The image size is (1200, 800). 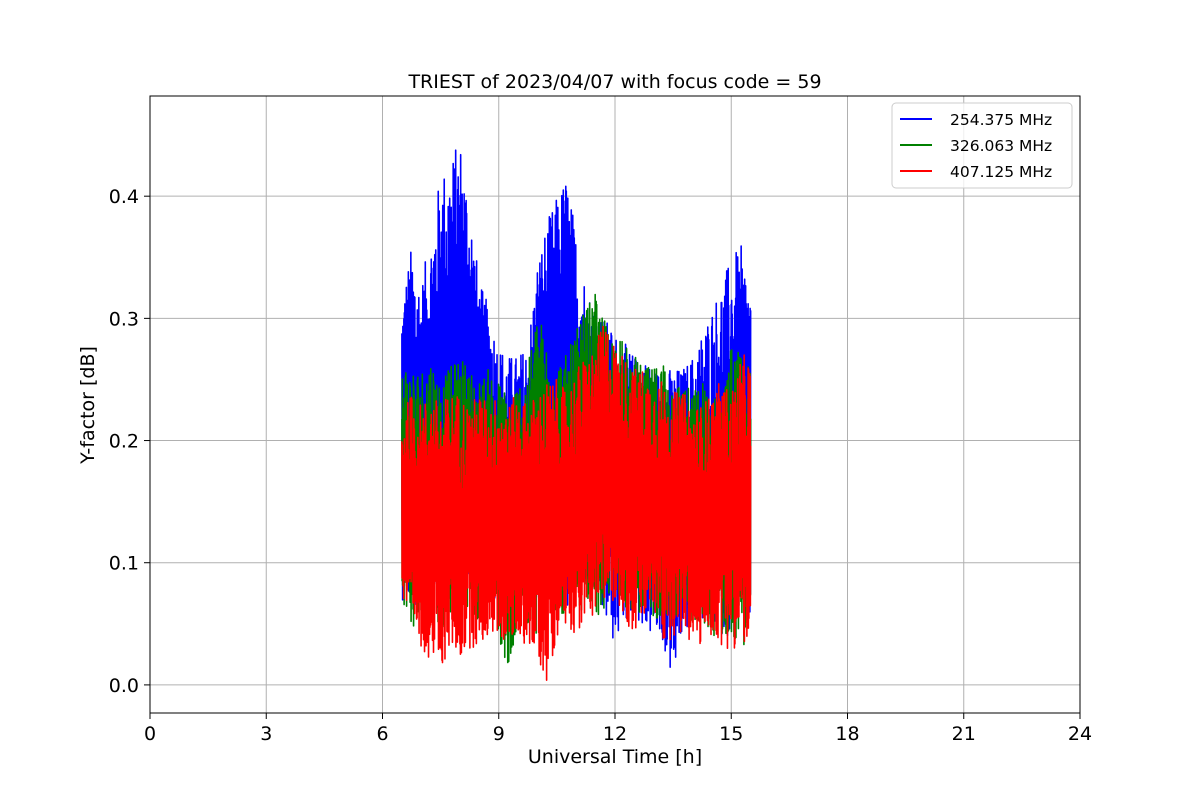 I want to click on x-tick-label: 18, so click(x=847, y=734).